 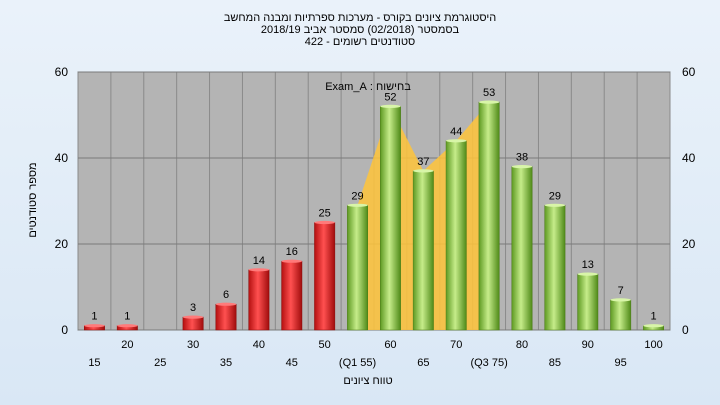 I want to click on x-tick-label-95: 95, so click(x=621, y=363).